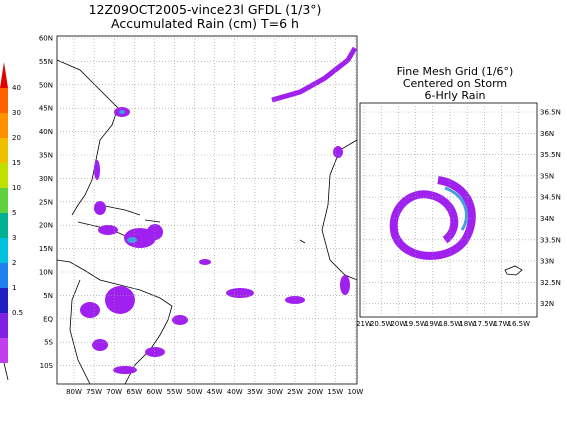 The width and height of the screenshot is (567, 430). What do you see at coordinates (14, 238) in the screenshot?
I see `colorbar-label: 3` at bounding box center [14, 238].